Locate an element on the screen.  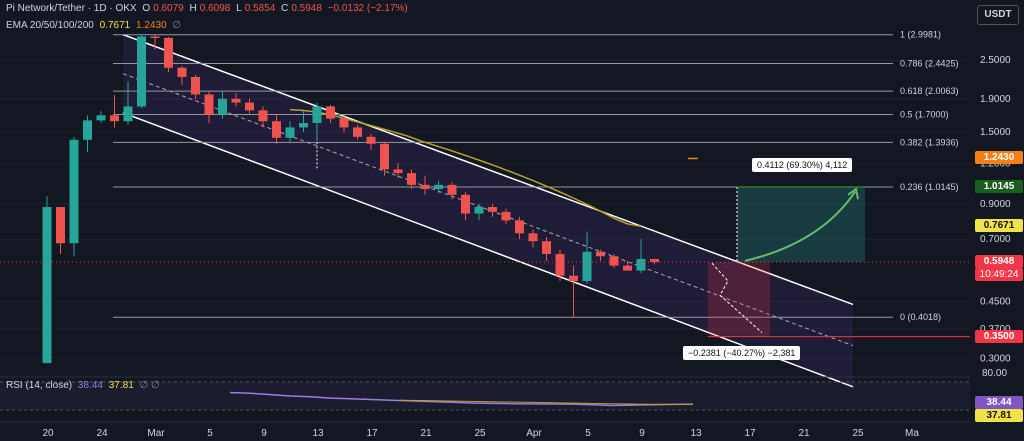
price-badge: 0.5948 is located at coordinates (999, 262).